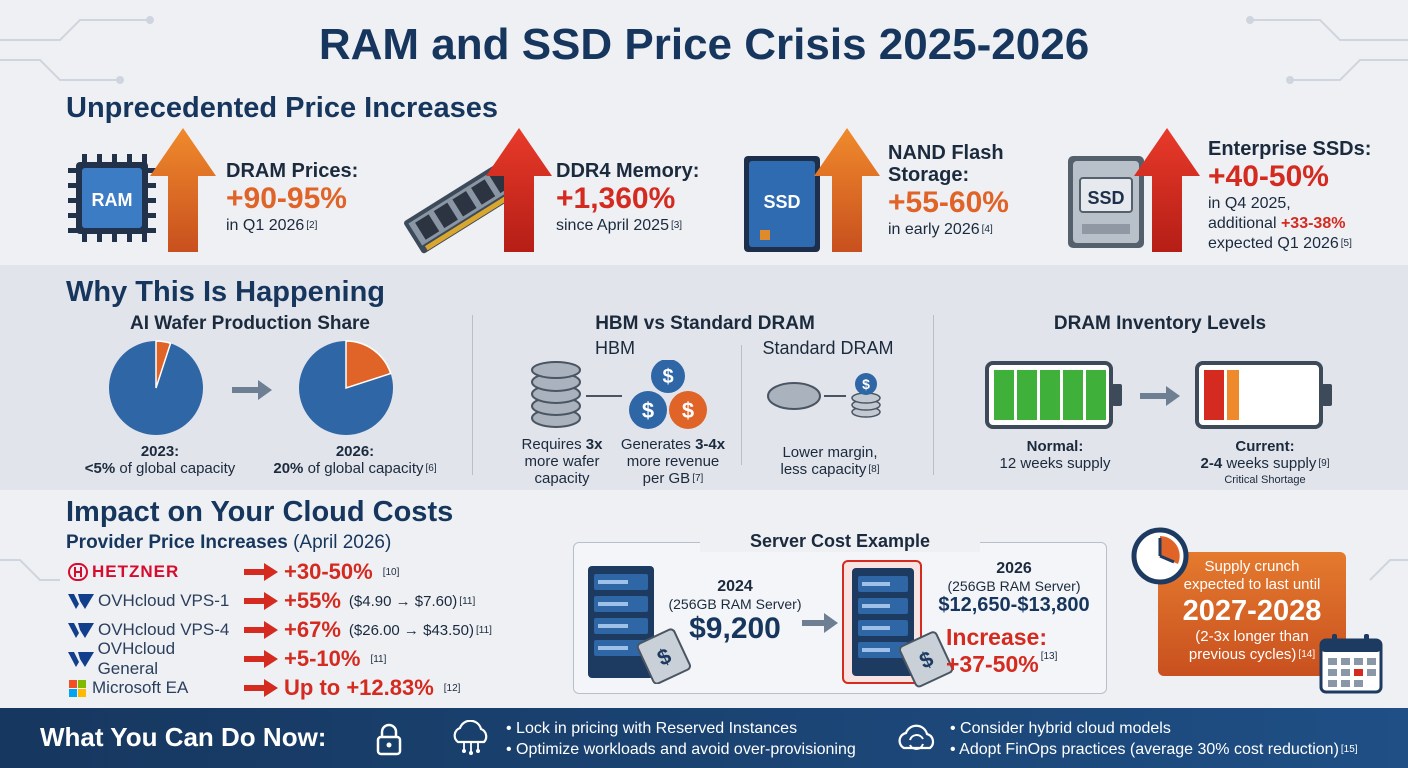 The height and width of the screenshot is (768, 1408). Describe the element at coordinates (250, 323) in the screenshot. I see `wafer-title: AI Wafer Production Share` at that location.